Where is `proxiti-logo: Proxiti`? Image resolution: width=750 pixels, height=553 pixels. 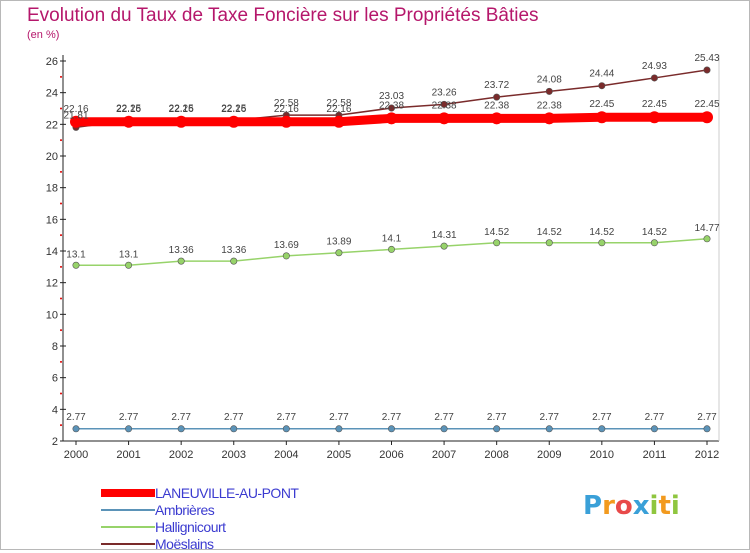 proxiti-logo: Proxiti is located at coordinates (631, 506).